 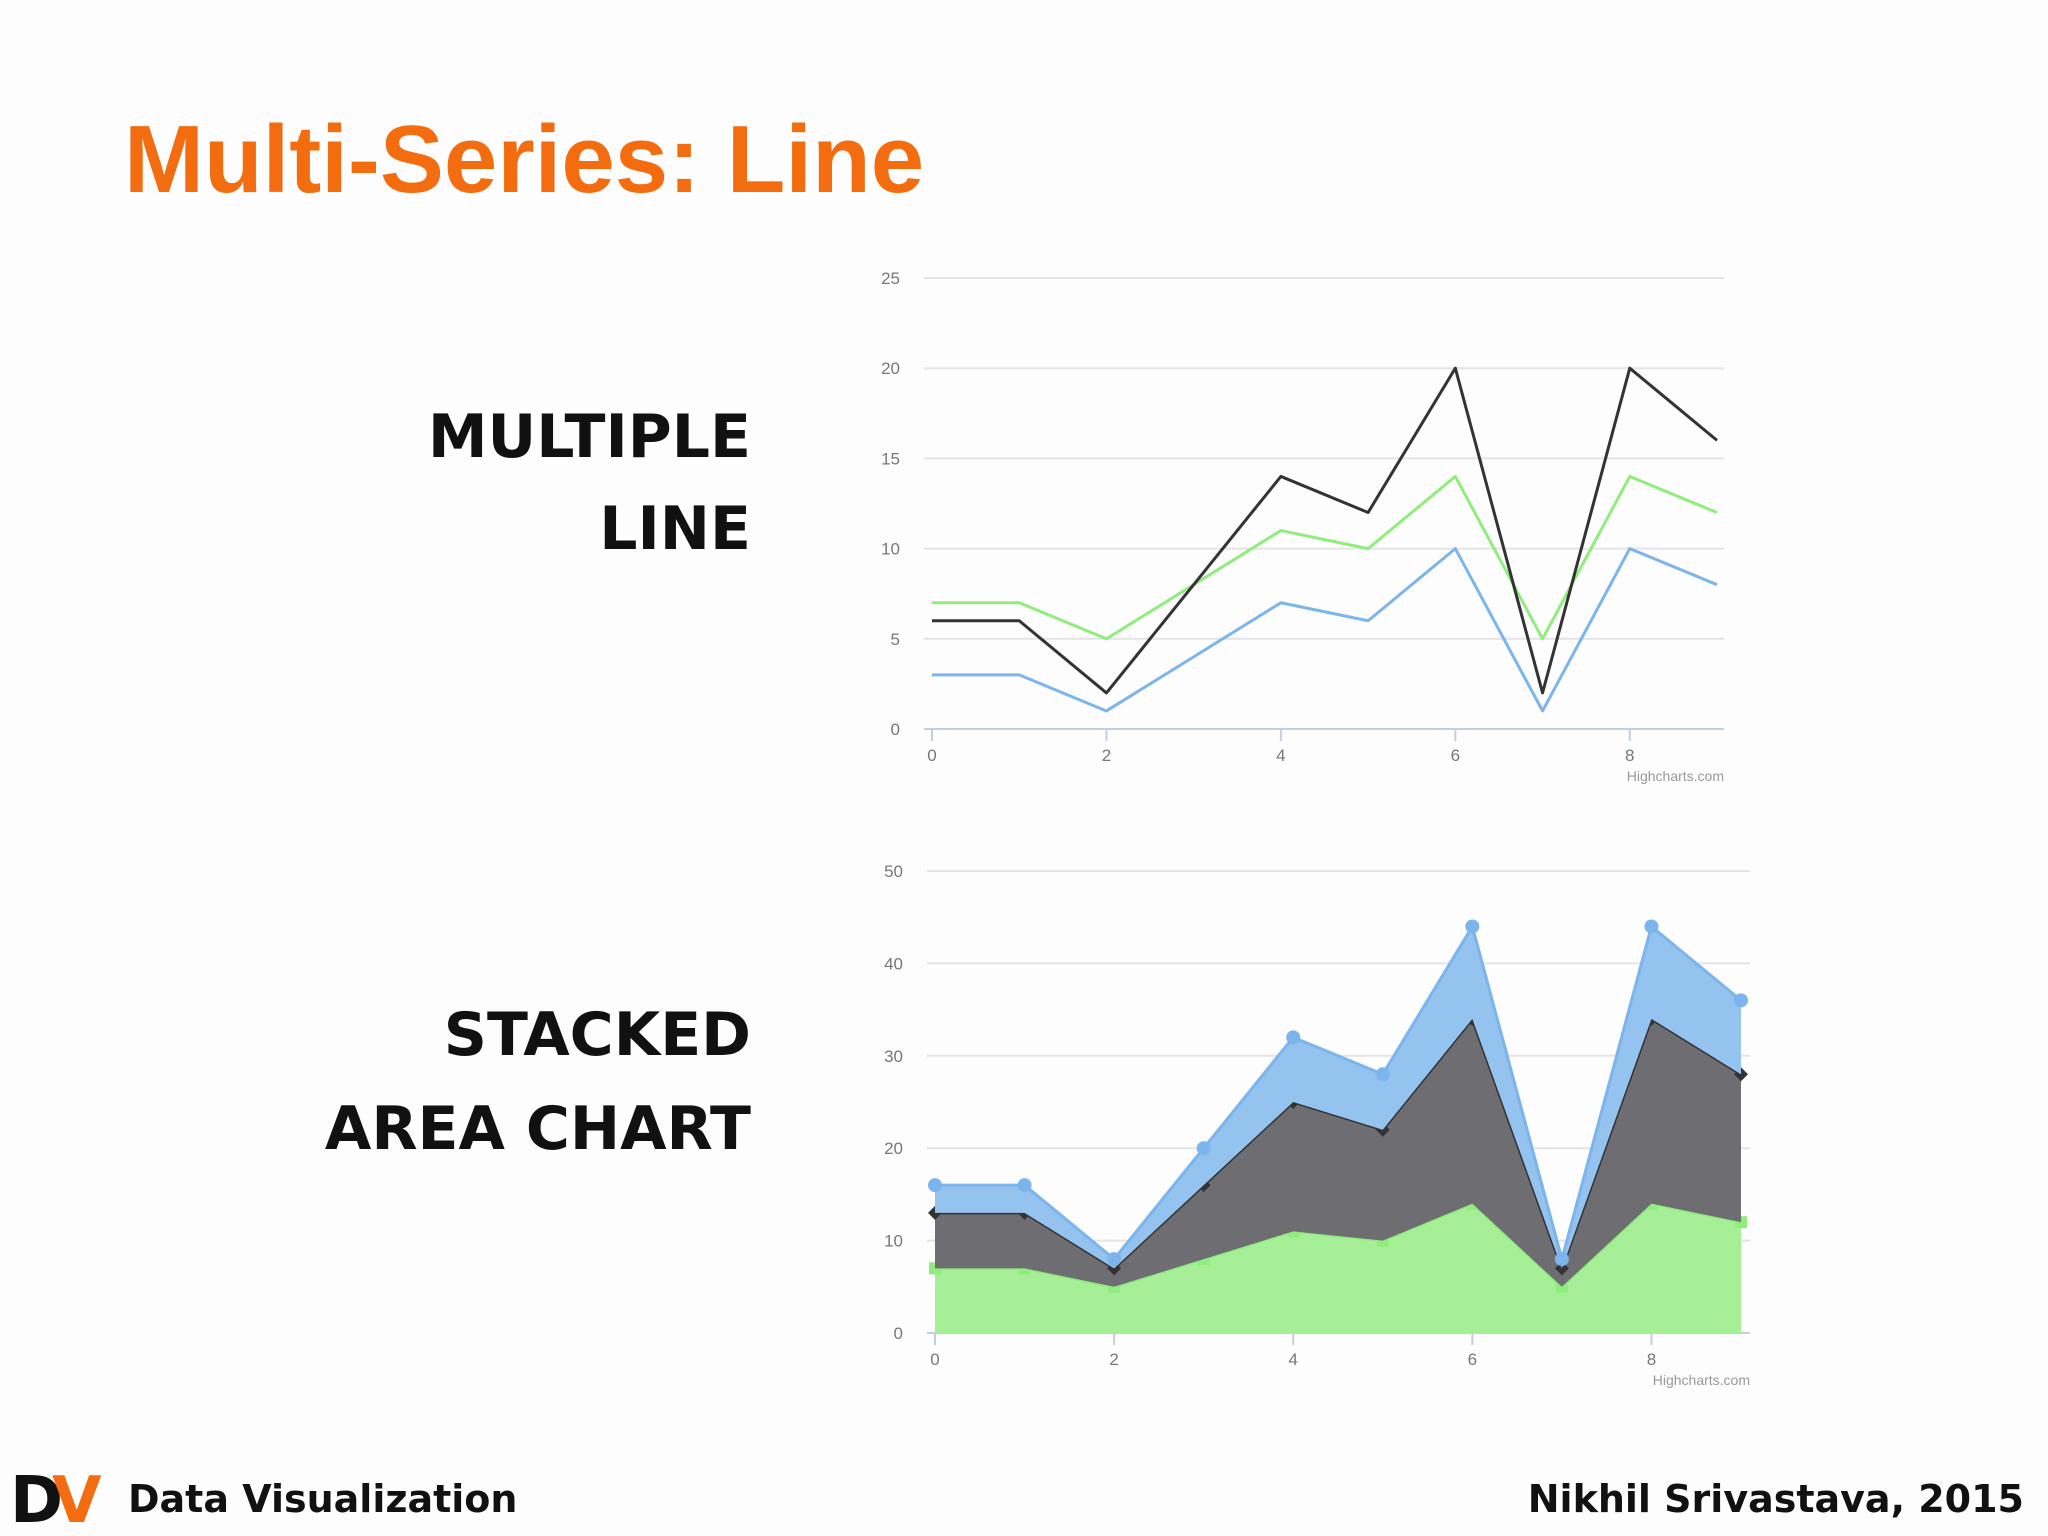 What do you see at coordinates (524, 159) in the screenshot?
I see `slide-title: Multi-Series: Line` at bounding box center [524, 159].